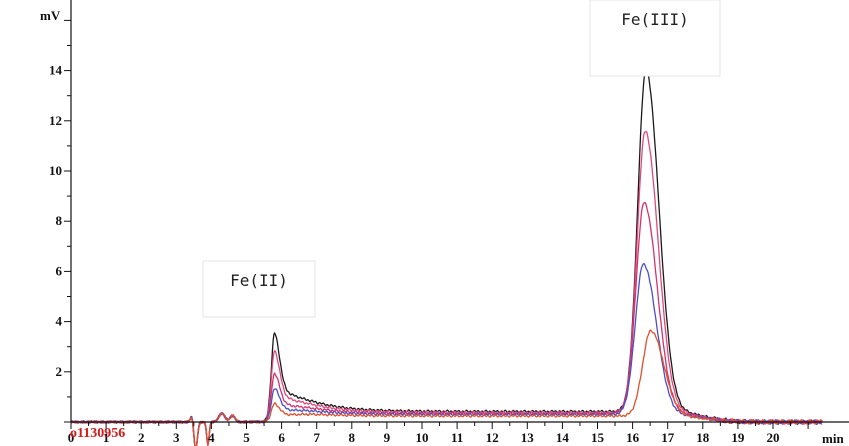 Image resolution: width=849 pixels, height=446 pixels. Describe the element at coordinates (387, 437) in the screenshot. I see `x-tick-label: 9` at that location.